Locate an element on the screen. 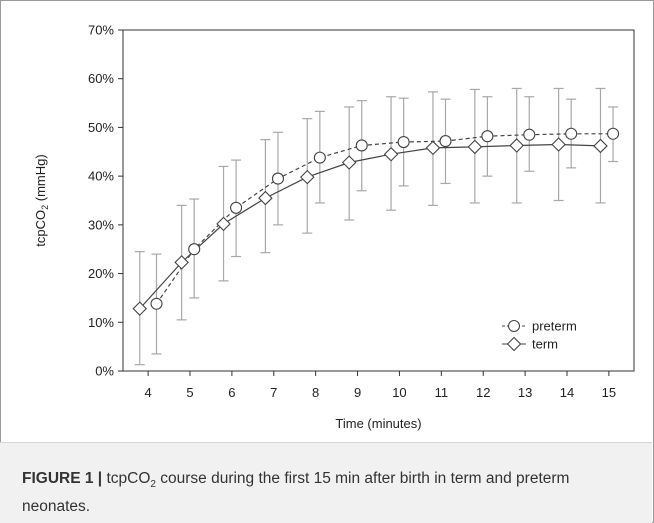  y-tick-label: 70% is located at coordinates (101, 30).